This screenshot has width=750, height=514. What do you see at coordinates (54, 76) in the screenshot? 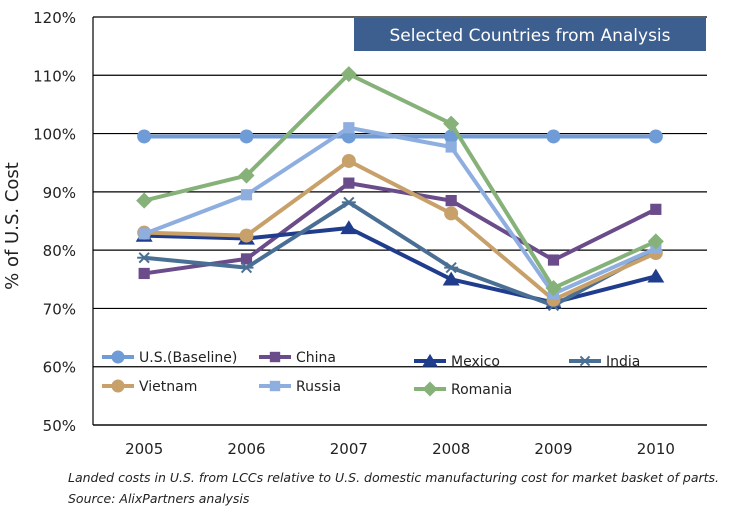
I see `y-tick-label: 110%` at bounding box center [54, 76].